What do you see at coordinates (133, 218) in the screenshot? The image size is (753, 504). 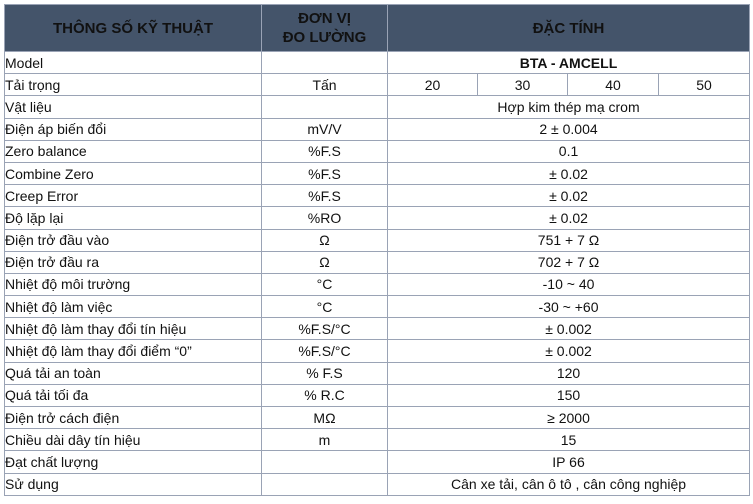 I see `row-label: Độ lặp lại` at bounding box center [133, 218].